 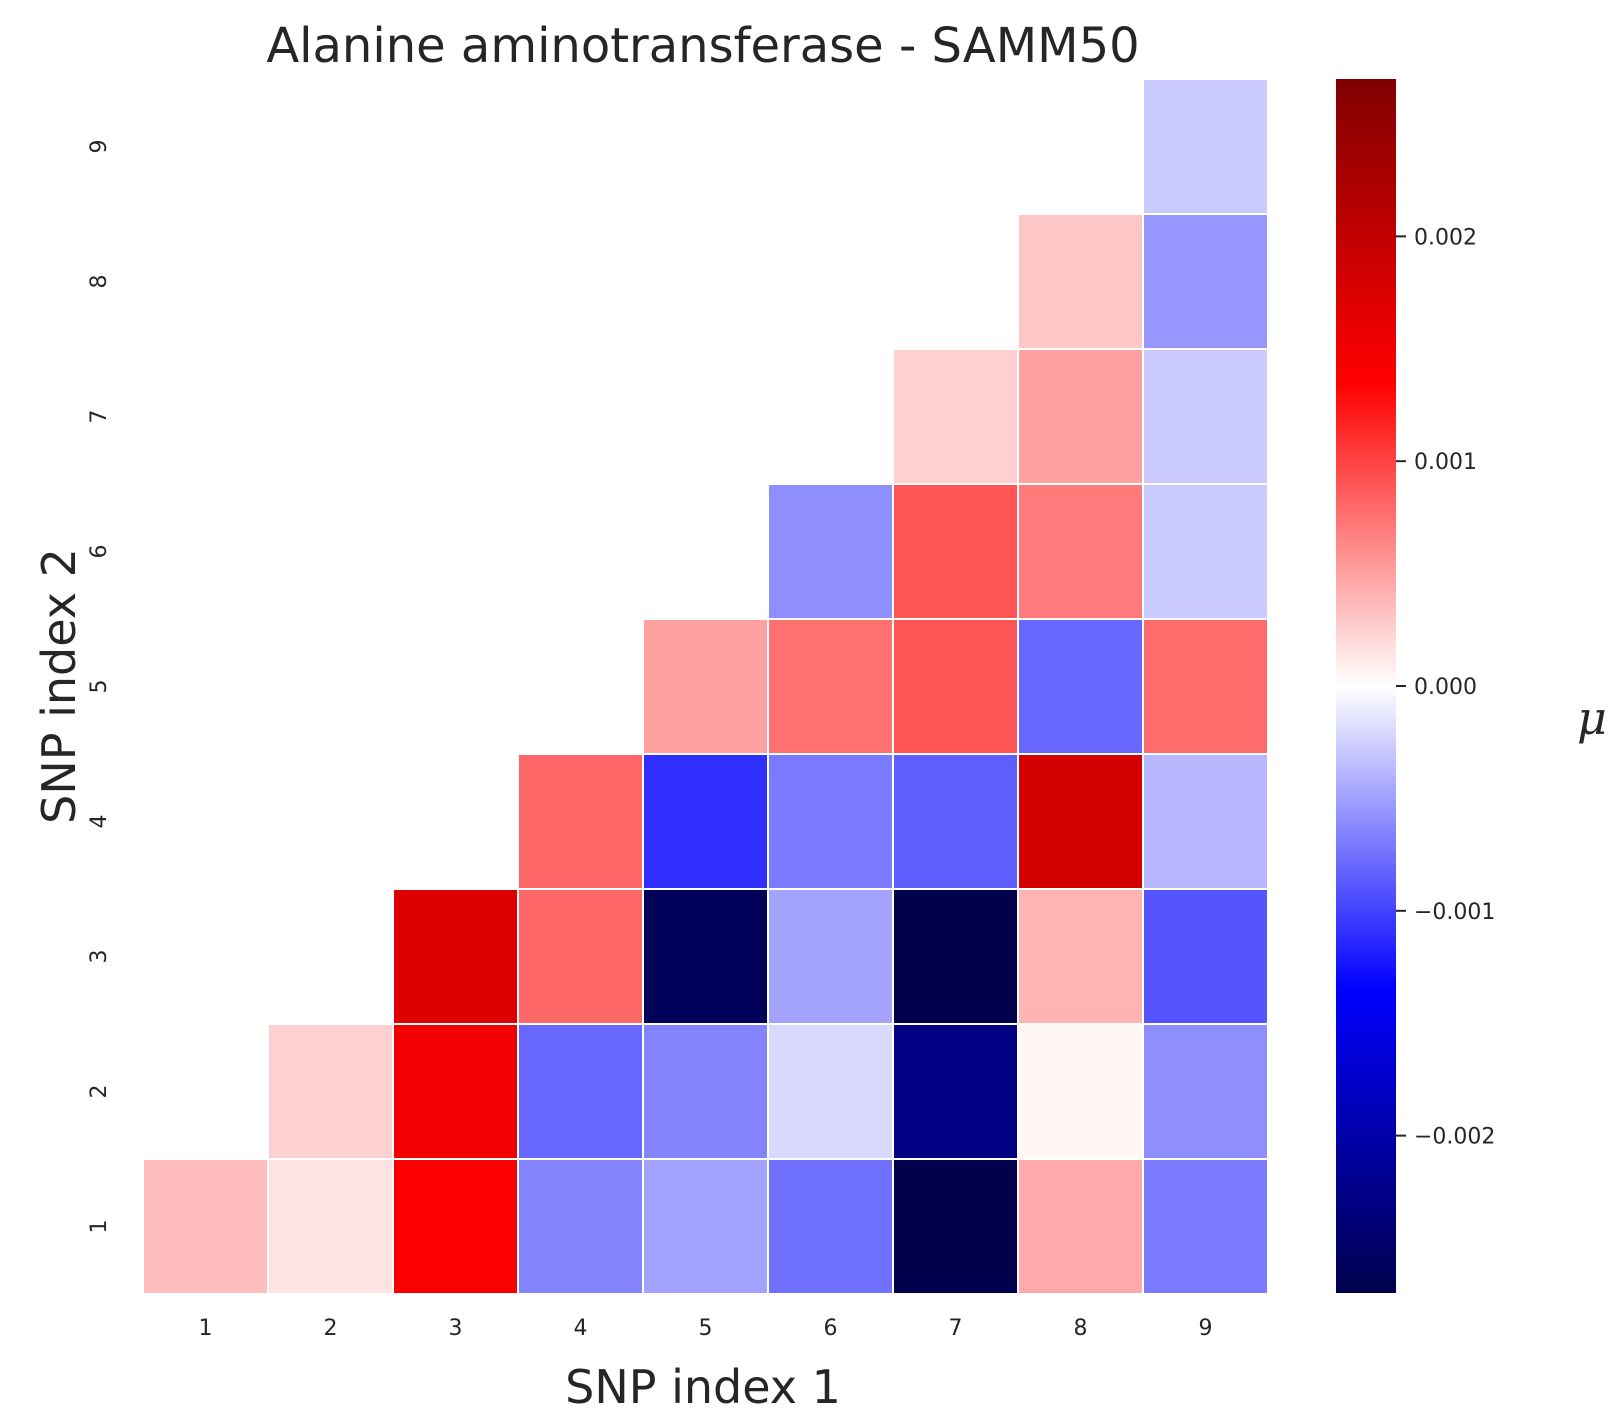 I want to click on x-tick-label: 1, so click(x=206, y=1328).